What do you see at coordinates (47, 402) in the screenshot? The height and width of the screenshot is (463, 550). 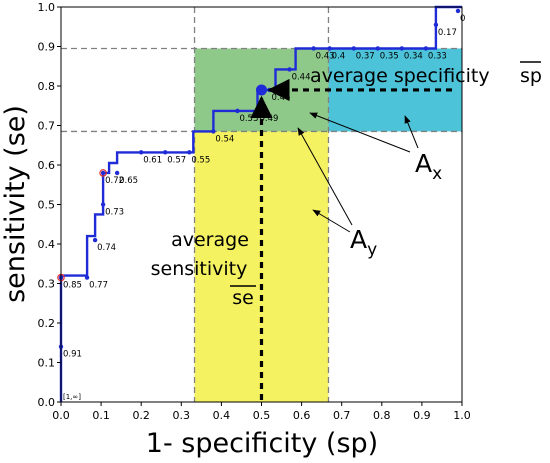 I see `y-tick-label-0: 0.0` at bounding box center [47, 402].